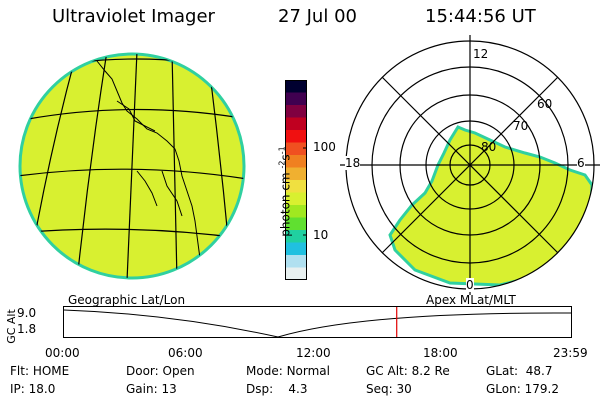 The width and height of the screenshot is (600, 400). What do you see at coordinates (185, 353) in the screenshot?
I see `xtick-0600: 06:00` at bounding box center [185, 353].